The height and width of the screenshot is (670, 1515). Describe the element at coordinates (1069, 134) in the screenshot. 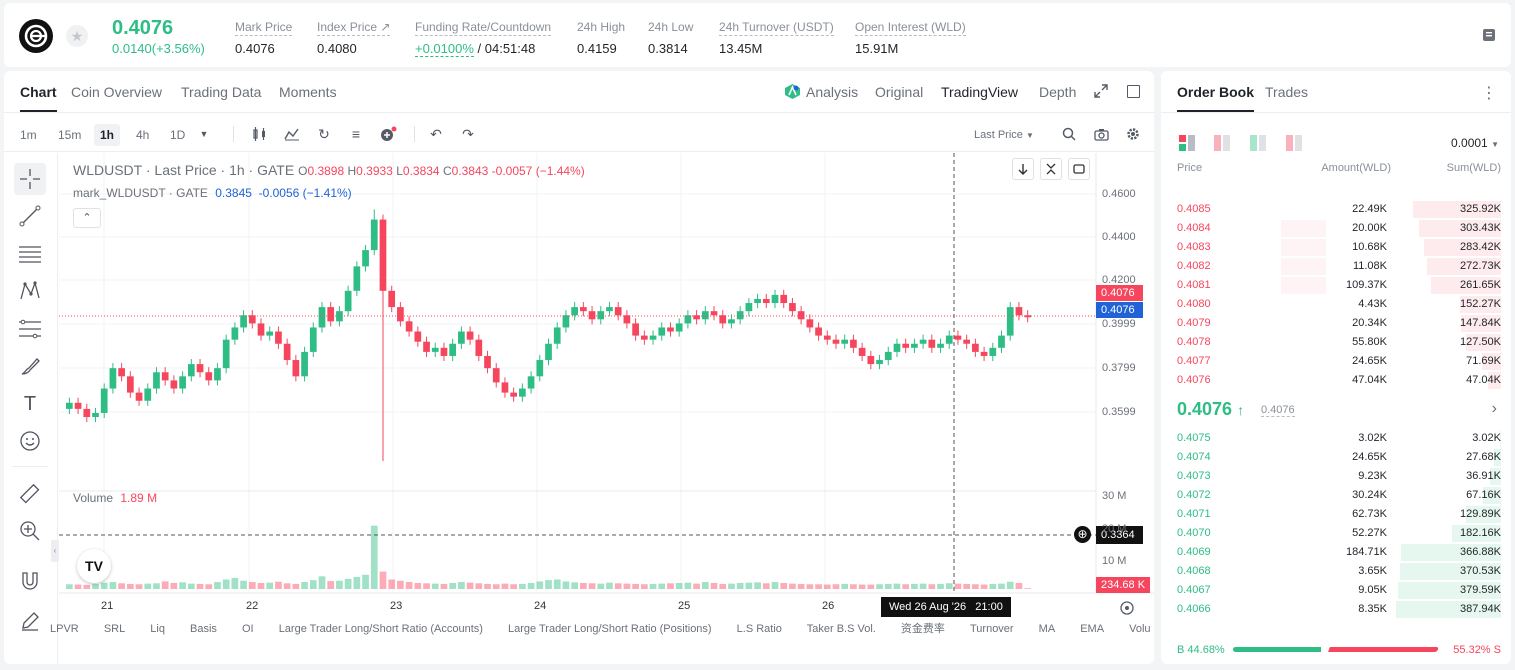

I see `search-icon` at that location.